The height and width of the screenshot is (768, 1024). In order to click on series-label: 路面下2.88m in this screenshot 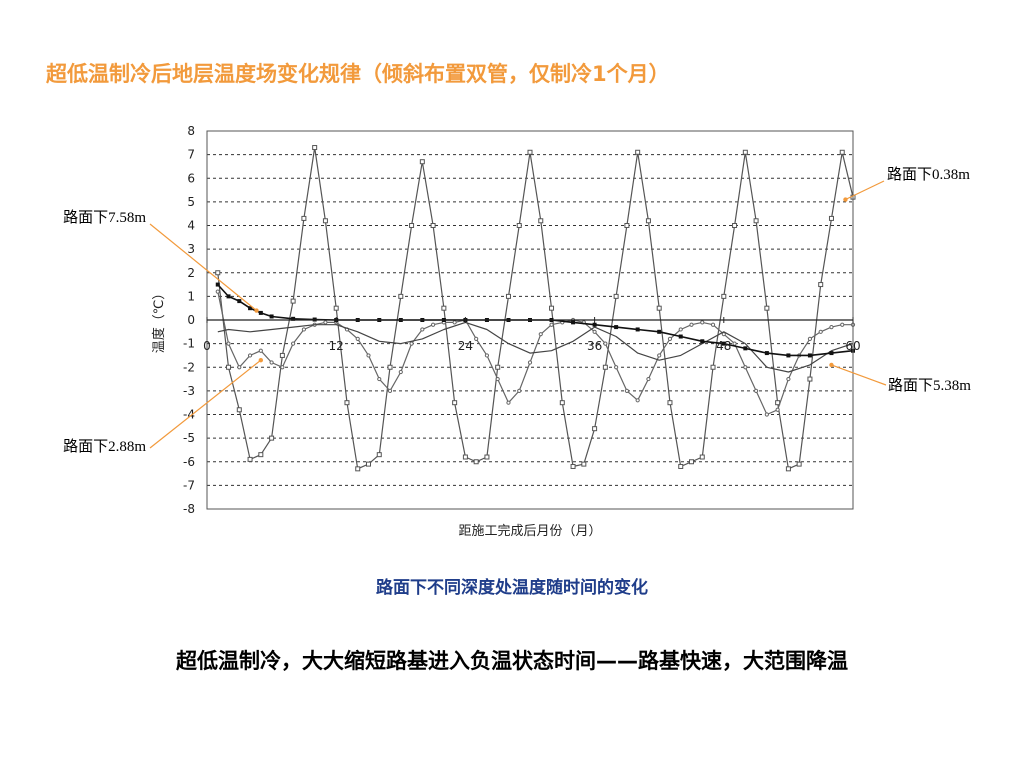, I will do `click(104, 446)`.